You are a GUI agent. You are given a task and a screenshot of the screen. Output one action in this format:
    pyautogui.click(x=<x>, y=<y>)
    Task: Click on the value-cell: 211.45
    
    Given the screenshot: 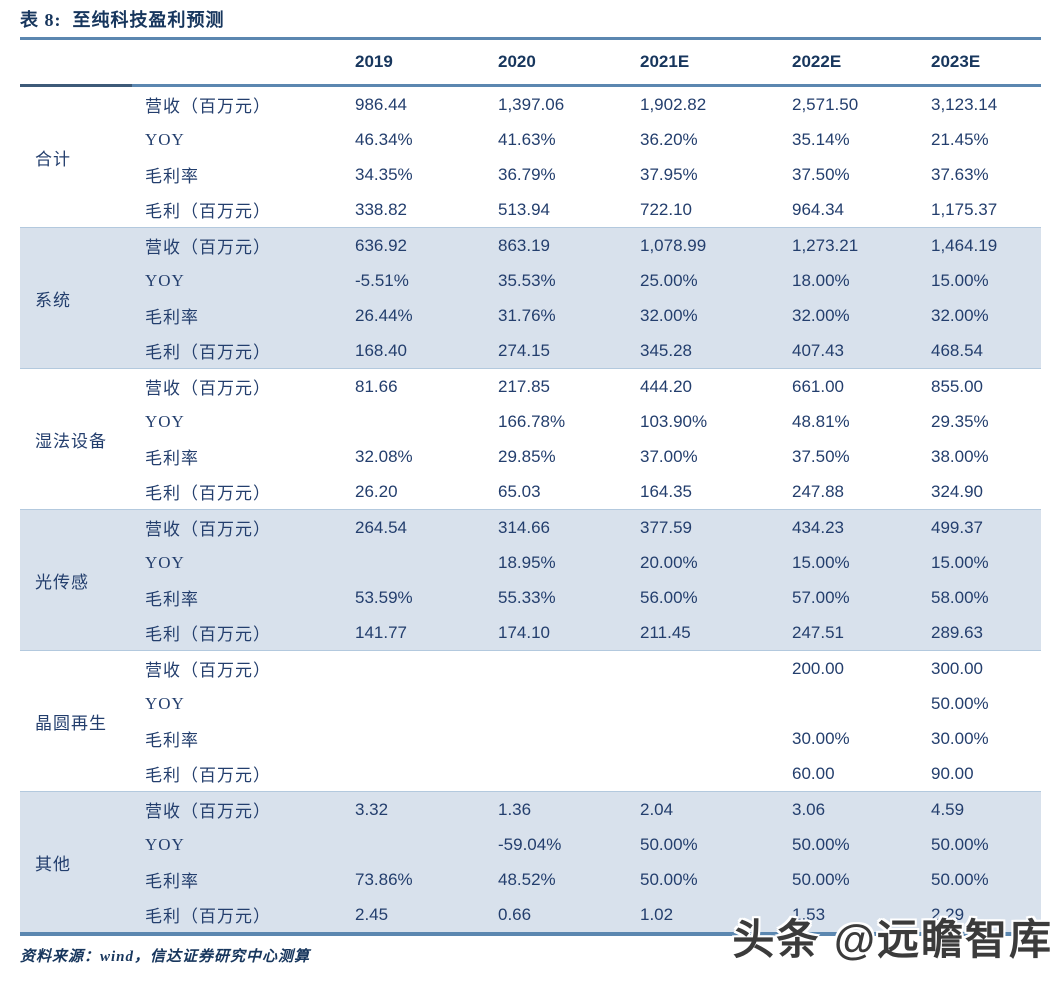 What is the action you would take?
    pyautogui.click(x=696, y=633)
    